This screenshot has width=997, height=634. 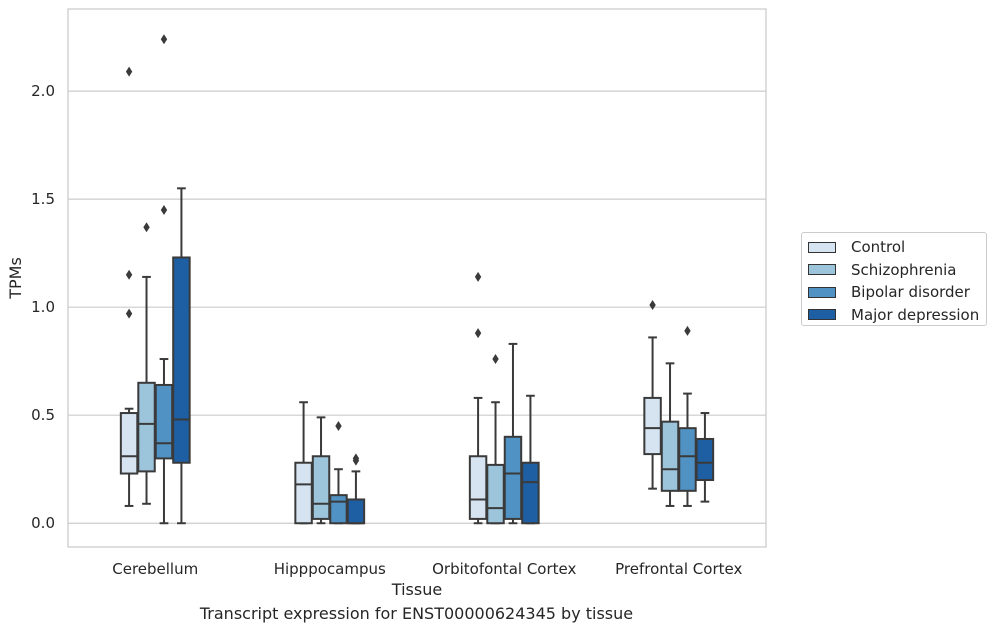 What do you see at coordinates (915, 314) in the screenshot?
I see `legend-label-major-depression: Major depression` at bounding box center [915, 314].